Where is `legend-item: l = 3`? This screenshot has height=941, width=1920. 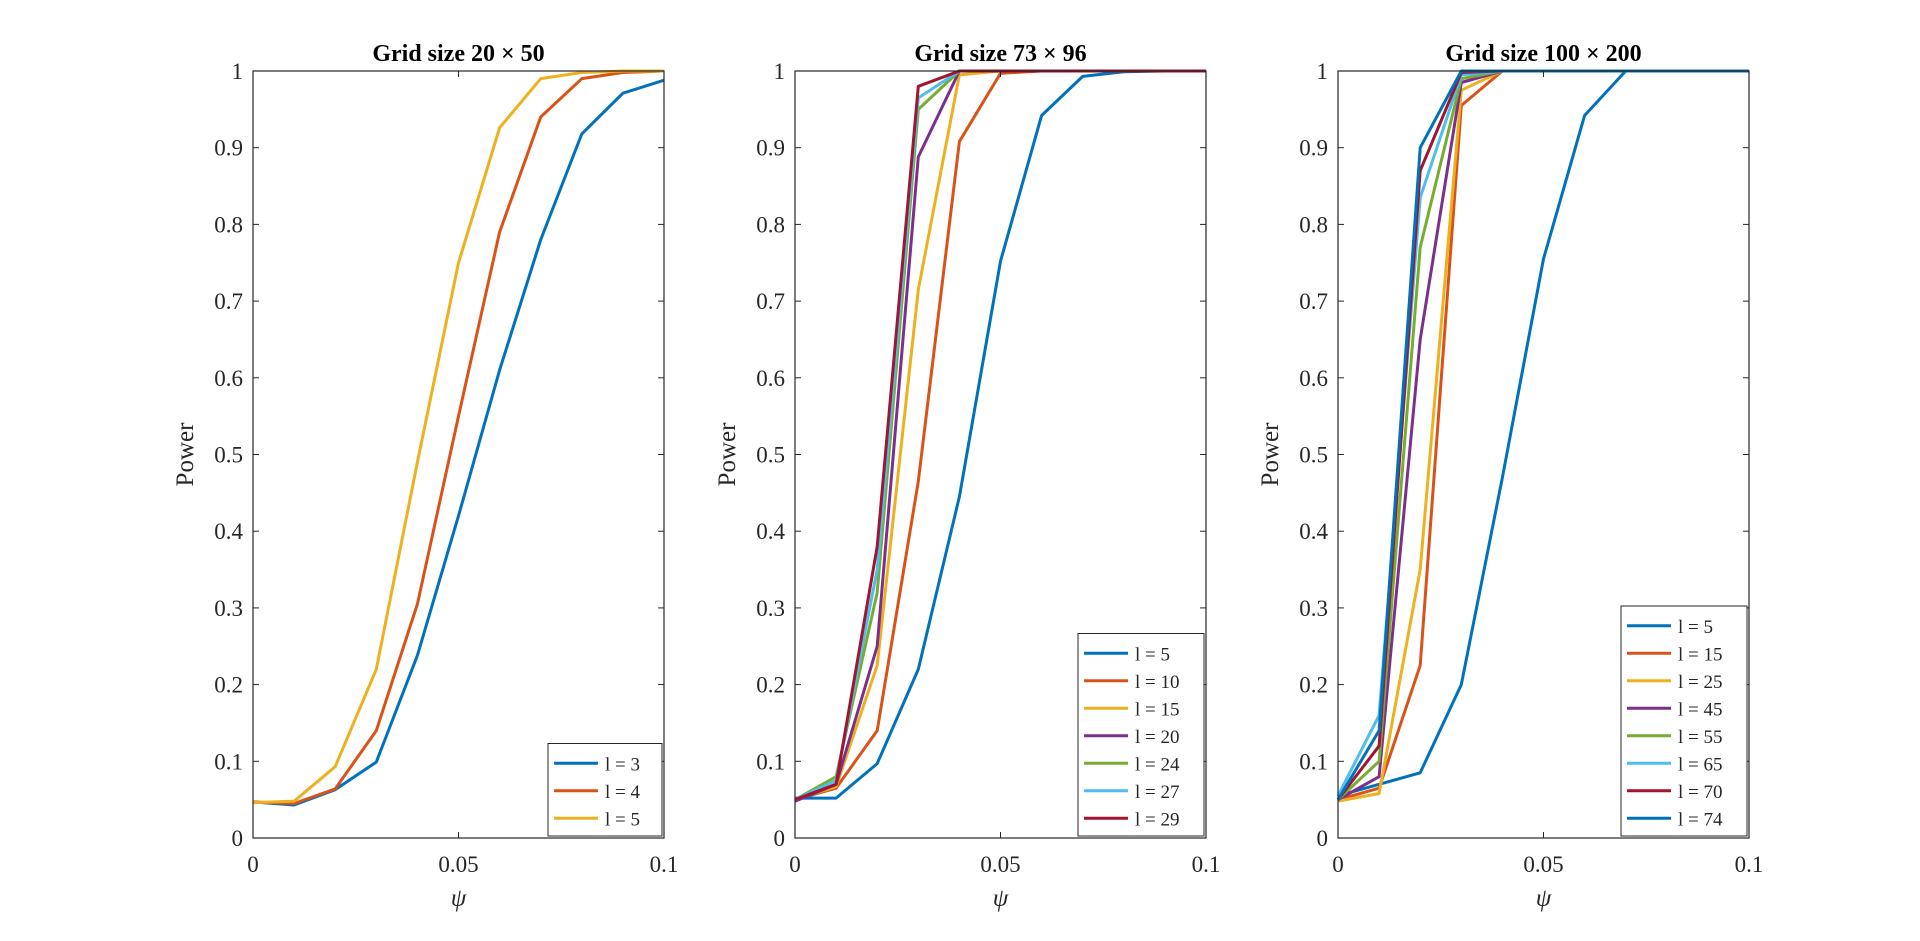
legend-item: l = 3 is located at coordinates (597, 764).